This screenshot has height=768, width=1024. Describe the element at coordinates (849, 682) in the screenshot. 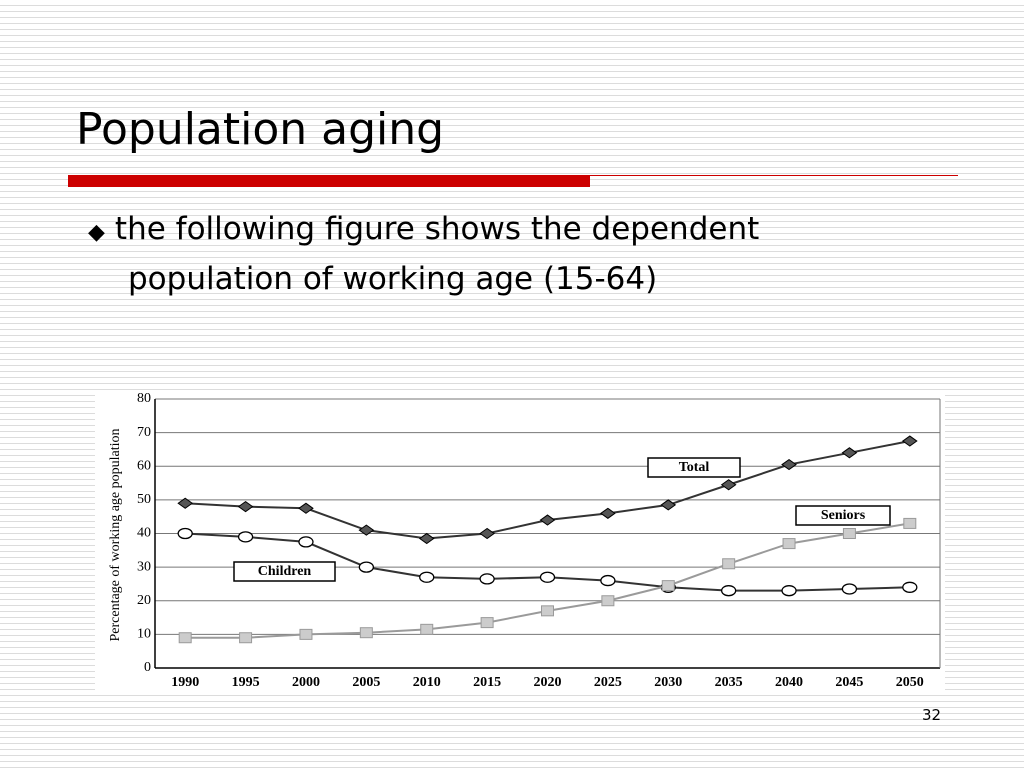

I see `x-tick-label: 2045` at that location.